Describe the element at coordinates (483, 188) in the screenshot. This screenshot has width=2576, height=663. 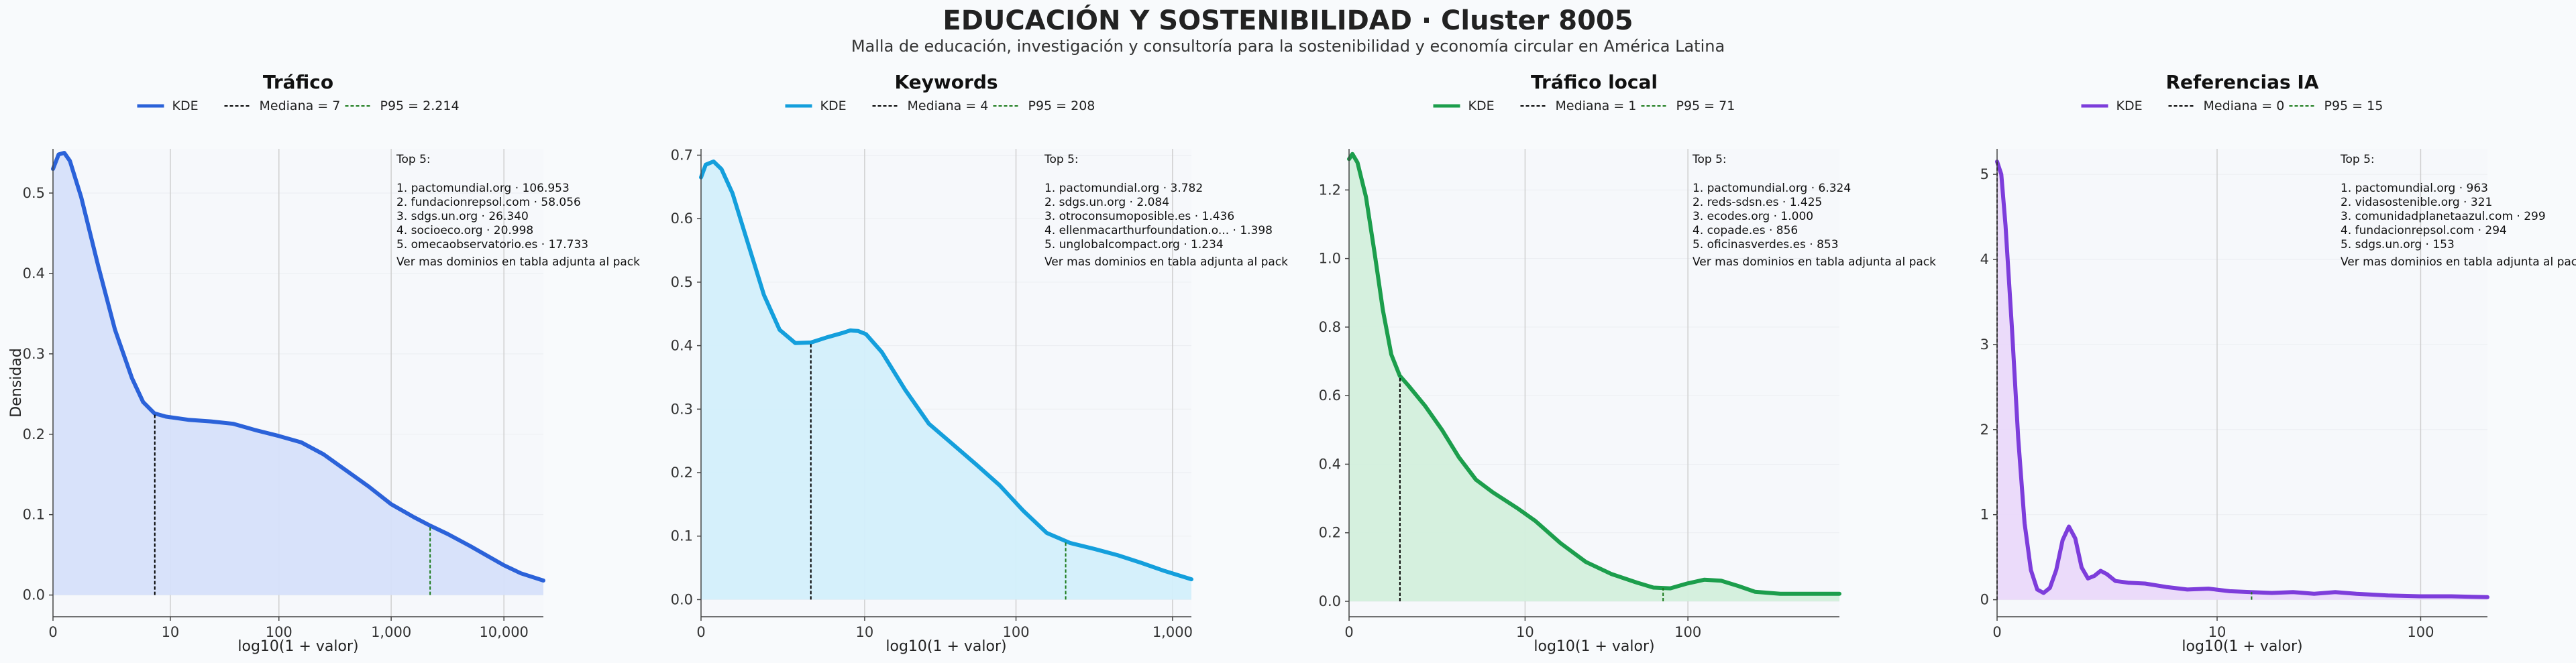
I see `top5-line: 1. pactomundial.org · 106.953` at that location.